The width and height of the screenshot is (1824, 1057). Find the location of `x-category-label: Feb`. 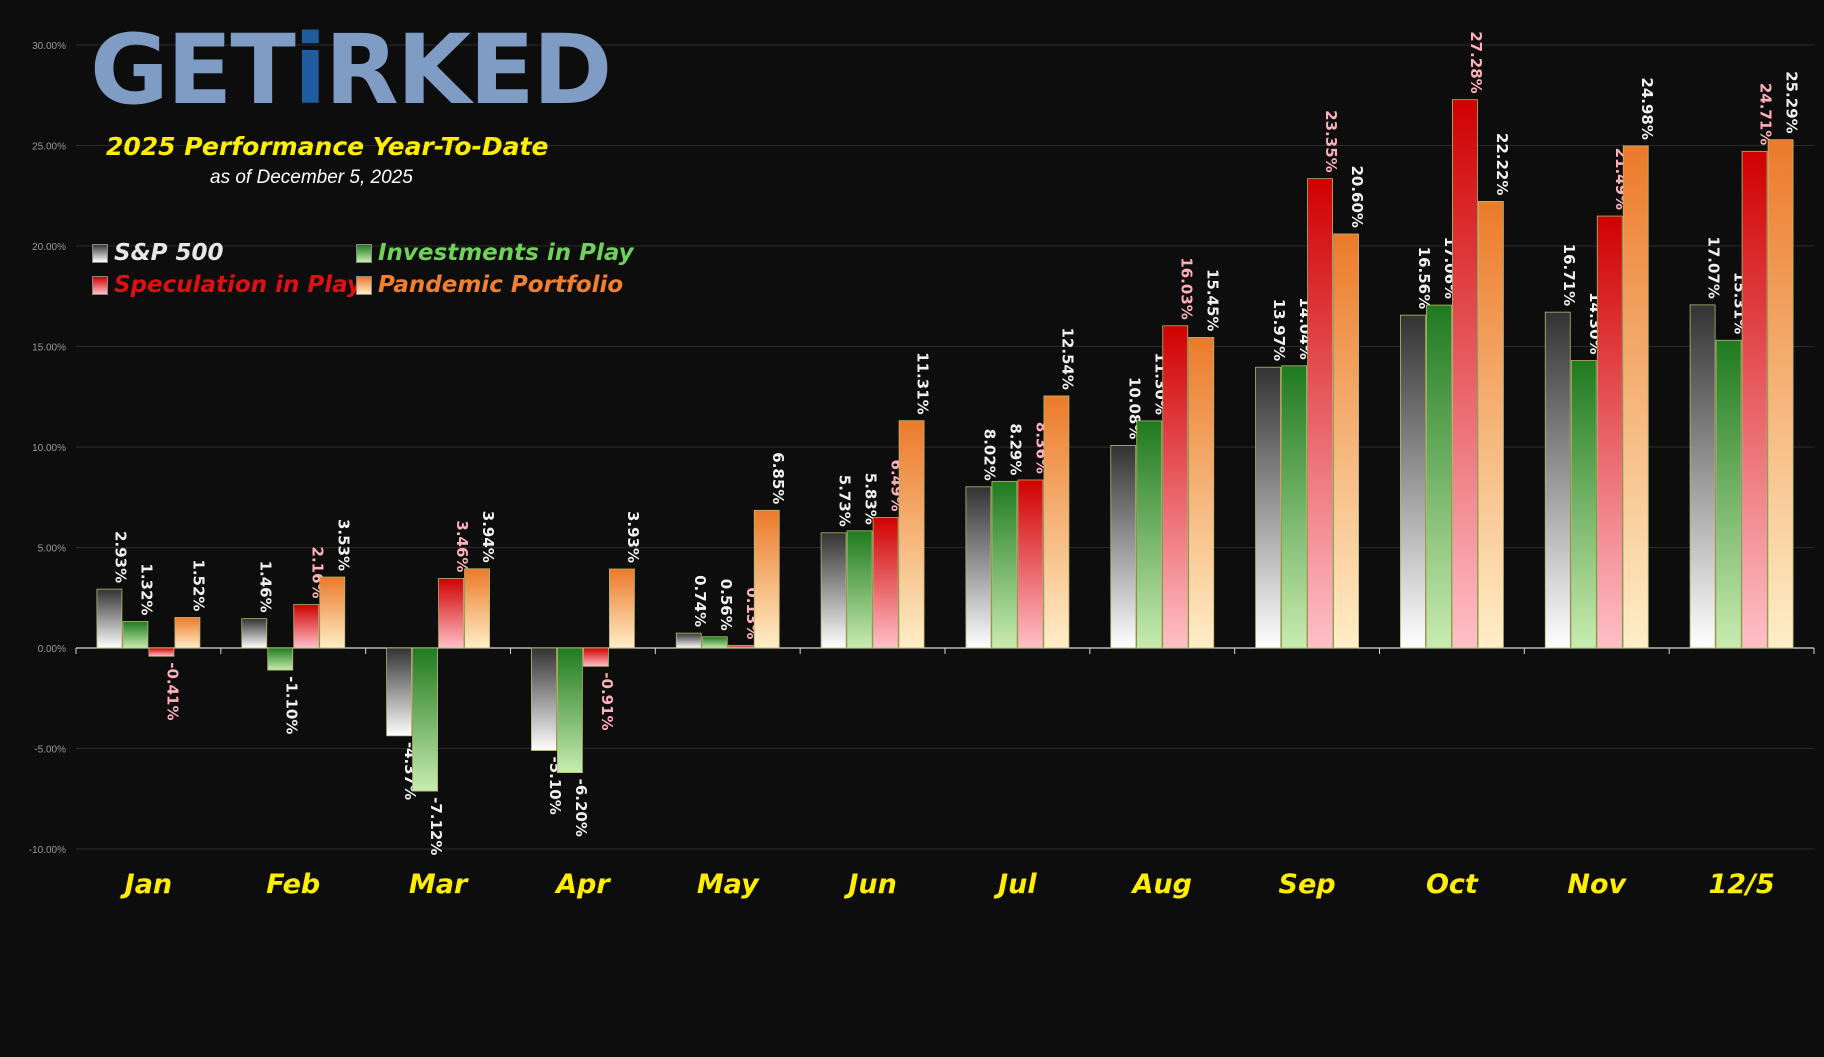

x-category-label: Feb is located at coordinates (293, 884).